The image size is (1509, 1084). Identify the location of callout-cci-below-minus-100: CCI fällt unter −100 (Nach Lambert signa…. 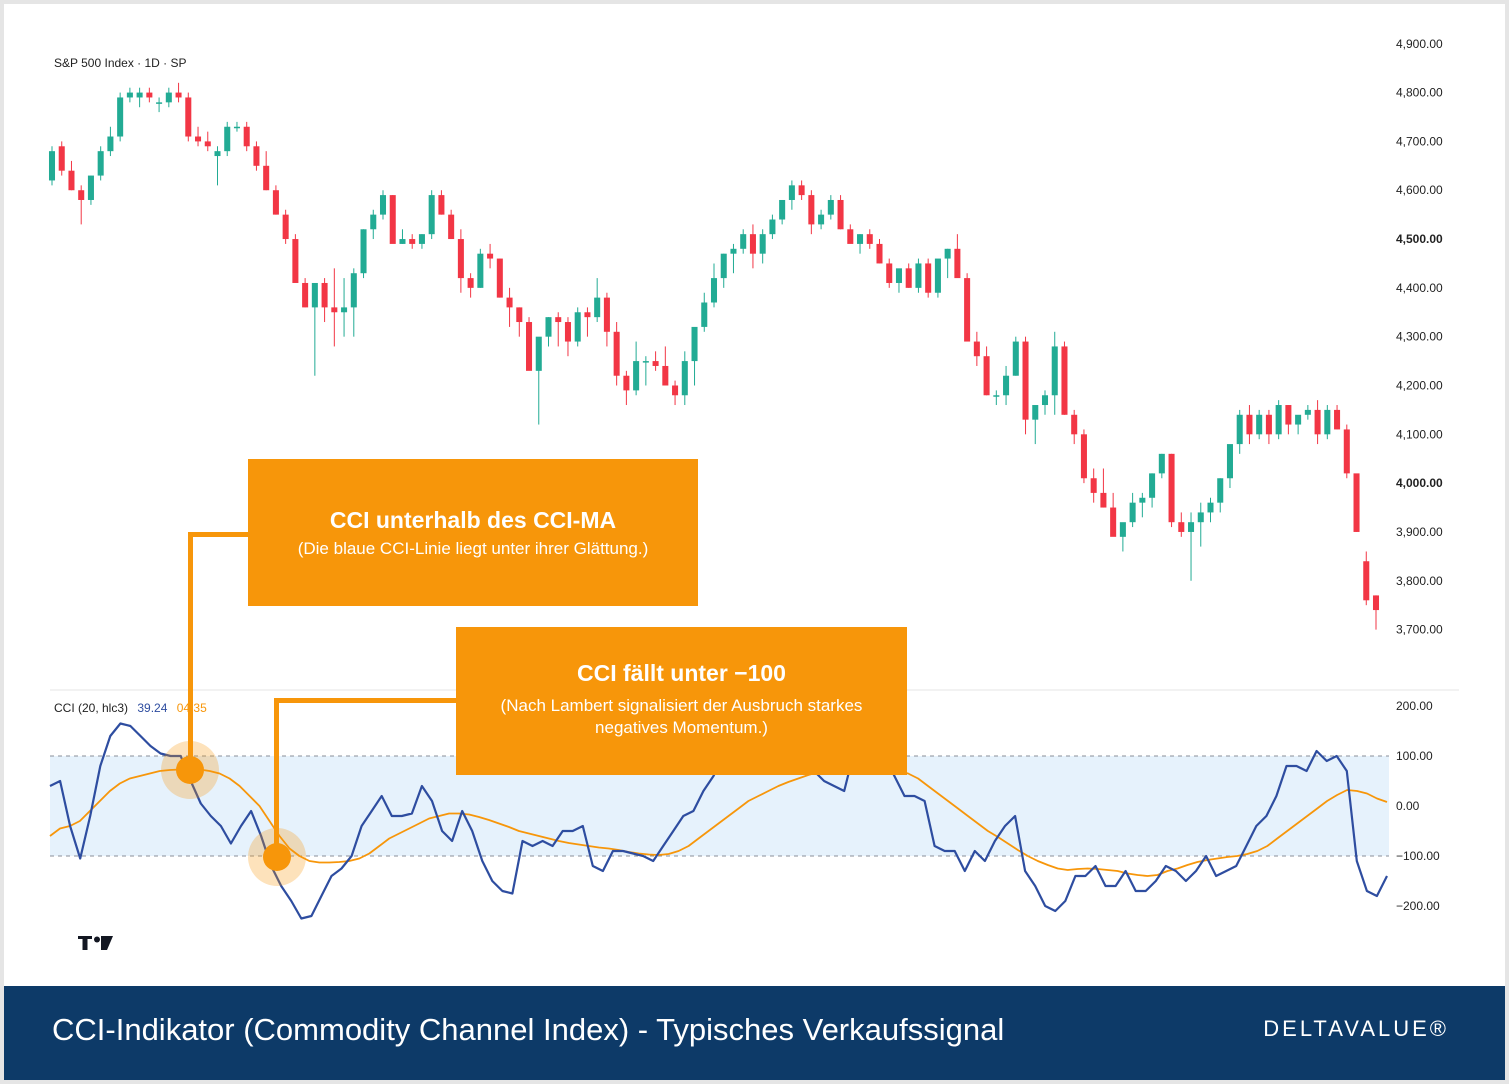
(681, 701).